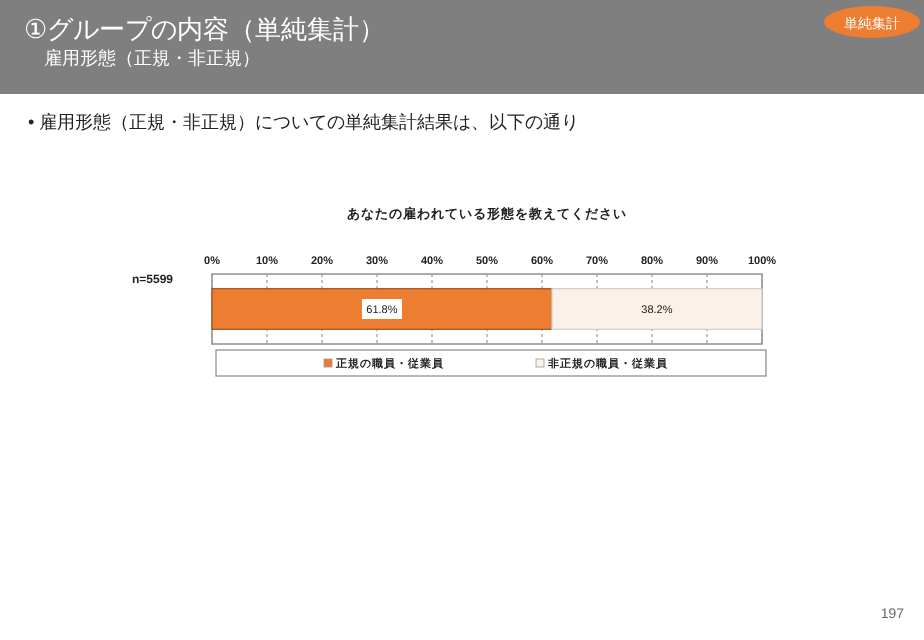 The width and height of the screenshot is (924, 640). Describe the element at coordinates (205, 29) in the screenshot. I see `text: ①グループの内容（単純集計）` at that location.